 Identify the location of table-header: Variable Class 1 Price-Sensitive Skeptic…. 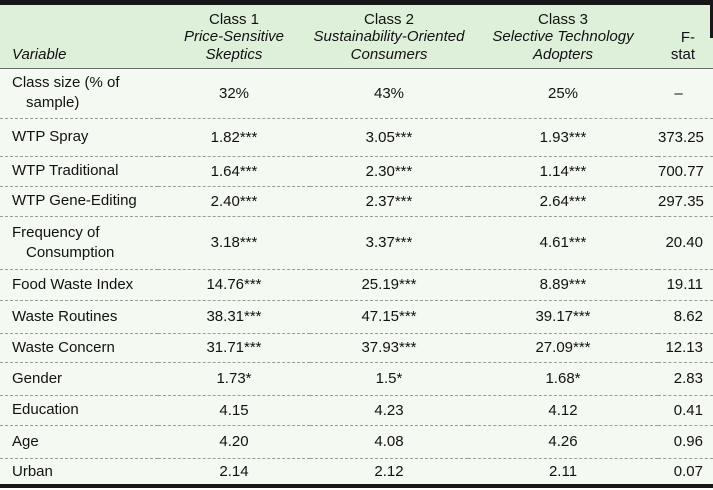
(356, 35).